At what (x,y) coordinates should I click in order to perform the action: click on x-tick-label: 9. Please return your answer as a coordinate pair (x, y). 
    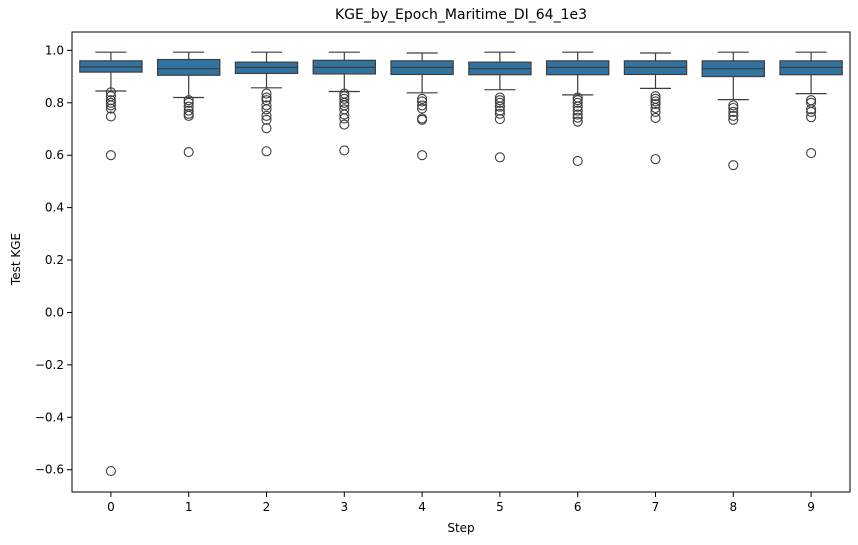
    Looking at the image, I should click on (811, 507).